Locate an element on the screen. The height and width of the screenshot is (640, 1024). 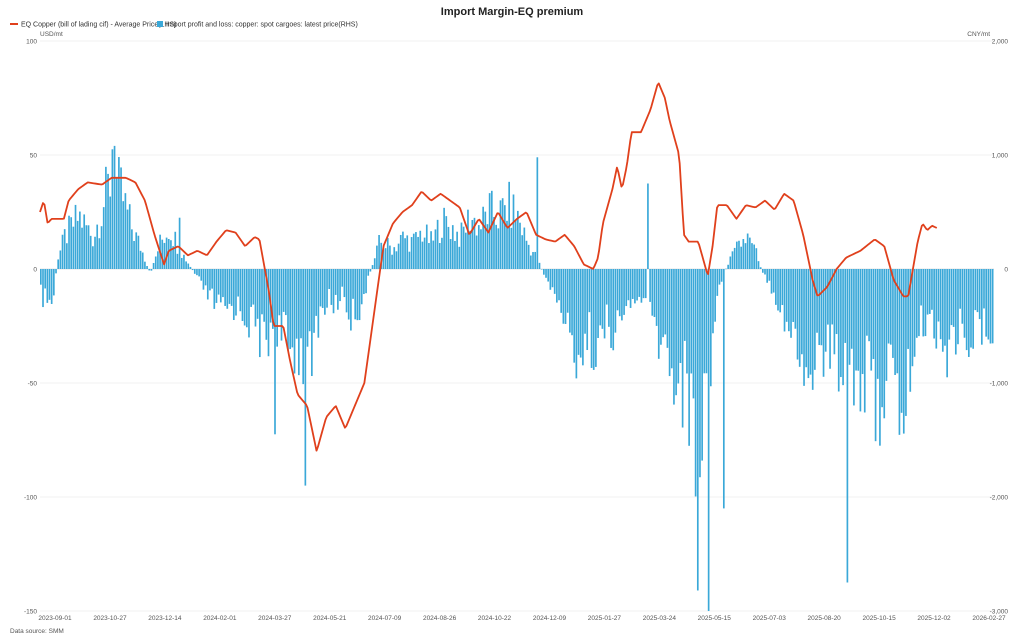
left-tick-label: 50 is located at coordinates (34, 156).